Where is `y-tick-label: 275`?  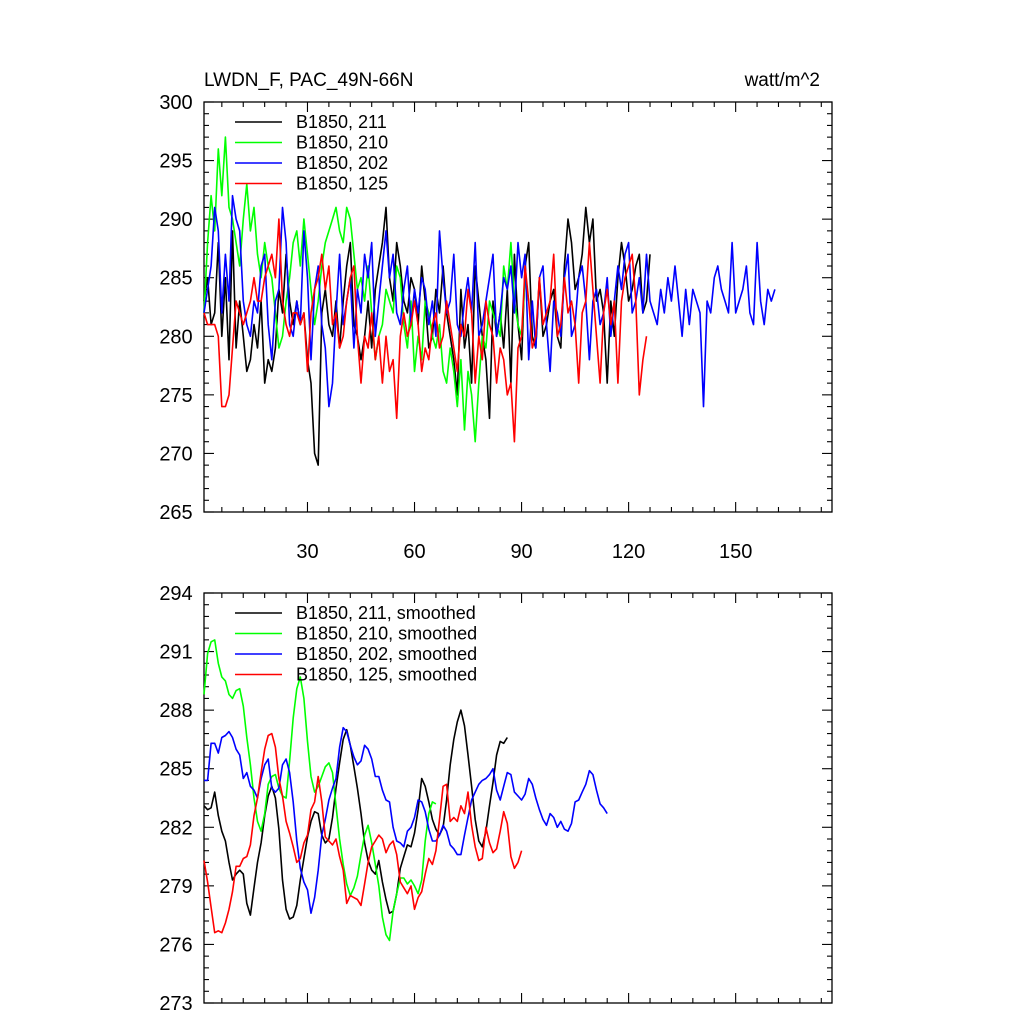
y-tick-label: 275 is located at coordinates (175, 396).